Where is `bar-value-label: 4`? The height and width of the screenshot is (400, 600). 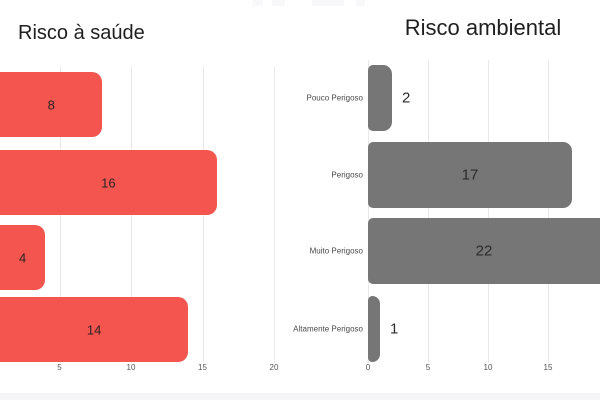
bar-value-label: 4 is located at coordinates (22, 257).